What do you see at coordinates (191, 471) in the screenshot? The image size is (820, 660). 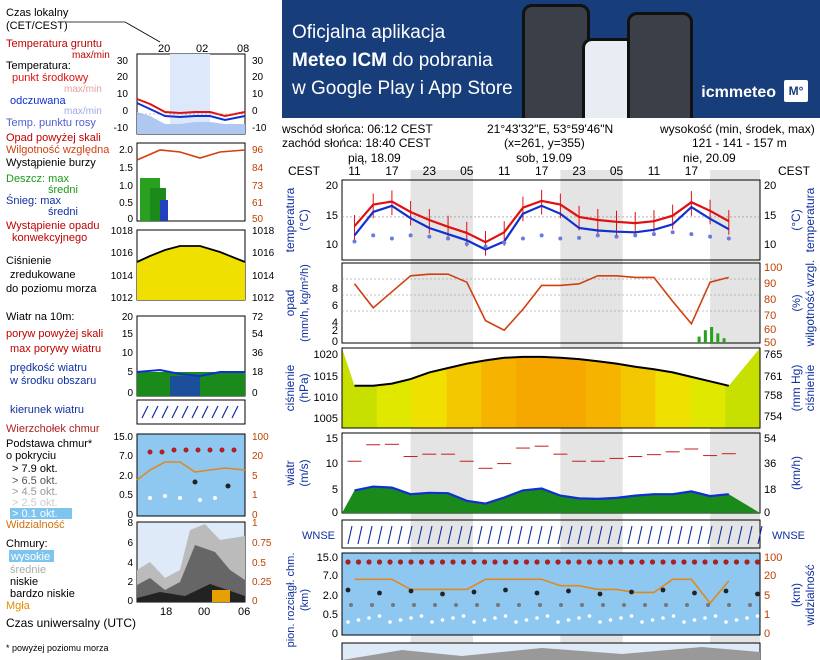 I see `legend-visibility-line` at bounding box center [191, 471].